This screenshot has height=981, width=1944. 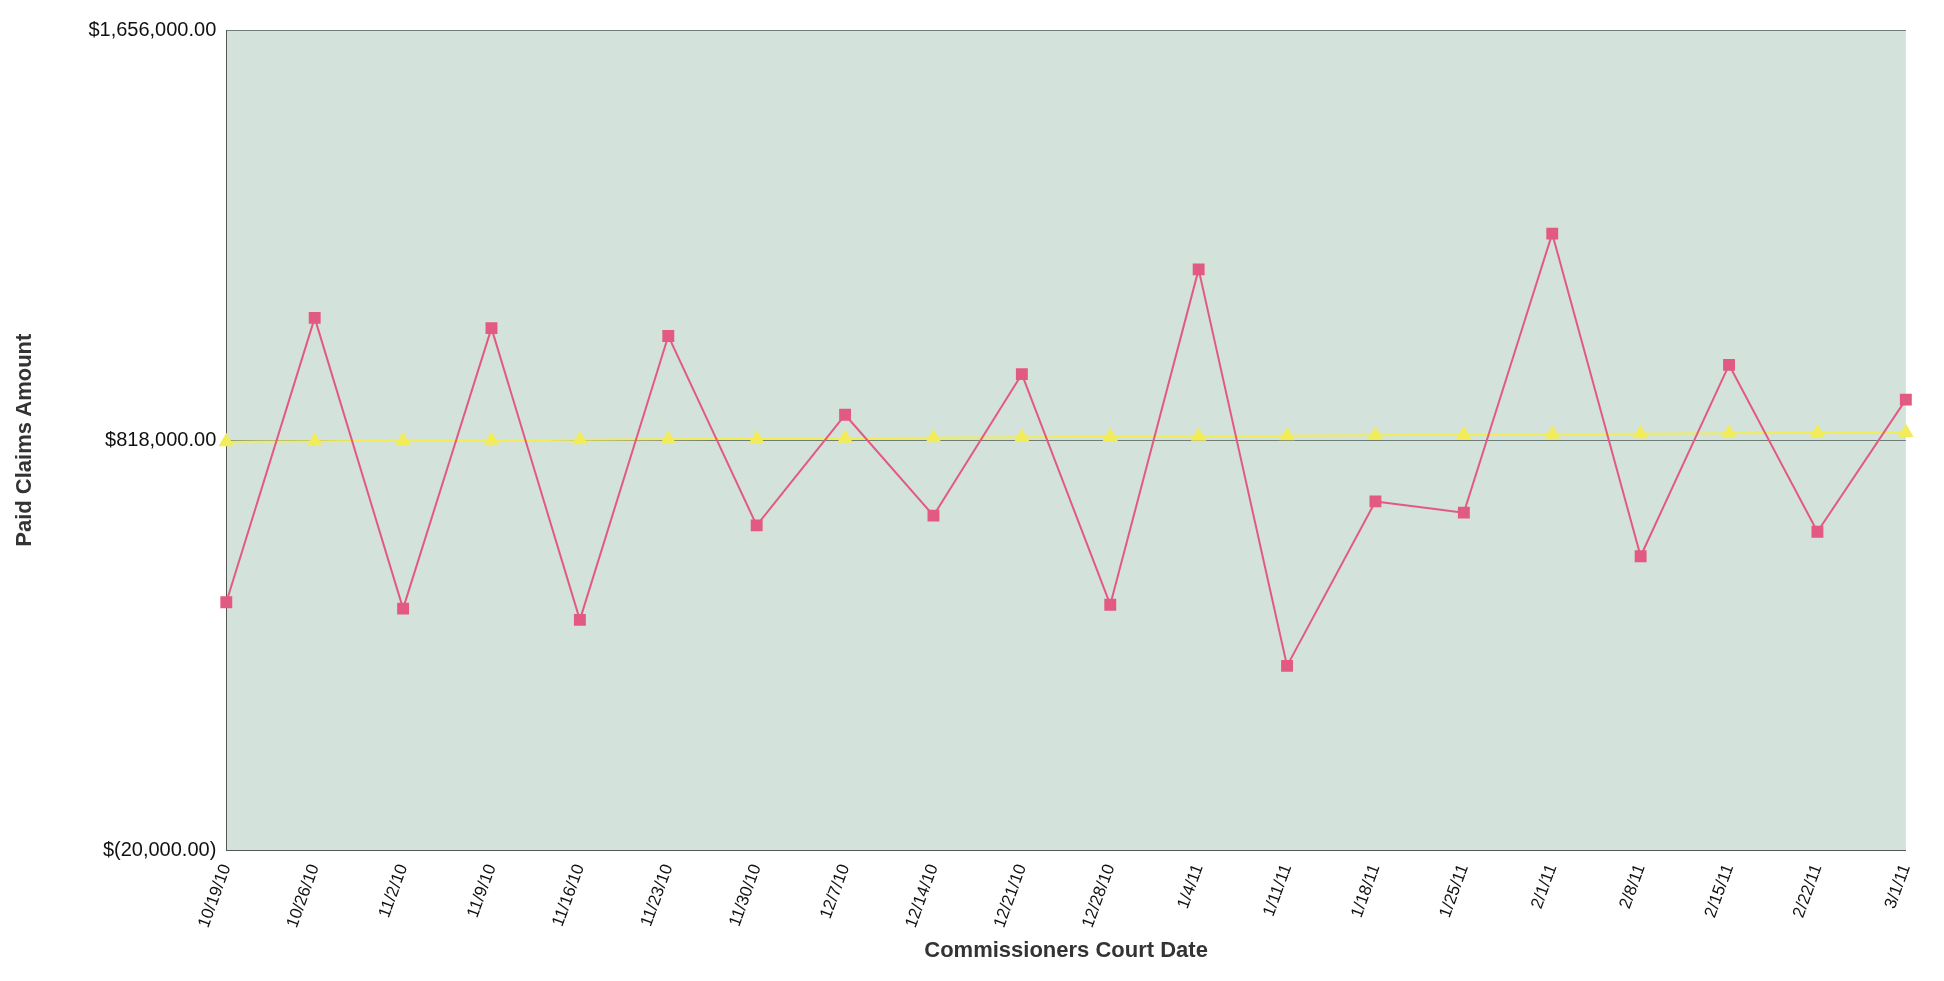 What do you see at coordinates (159, 848) in the screenshot?
I see `y-tick-label: $(20,000.00)` at bounding box center [159, 848].